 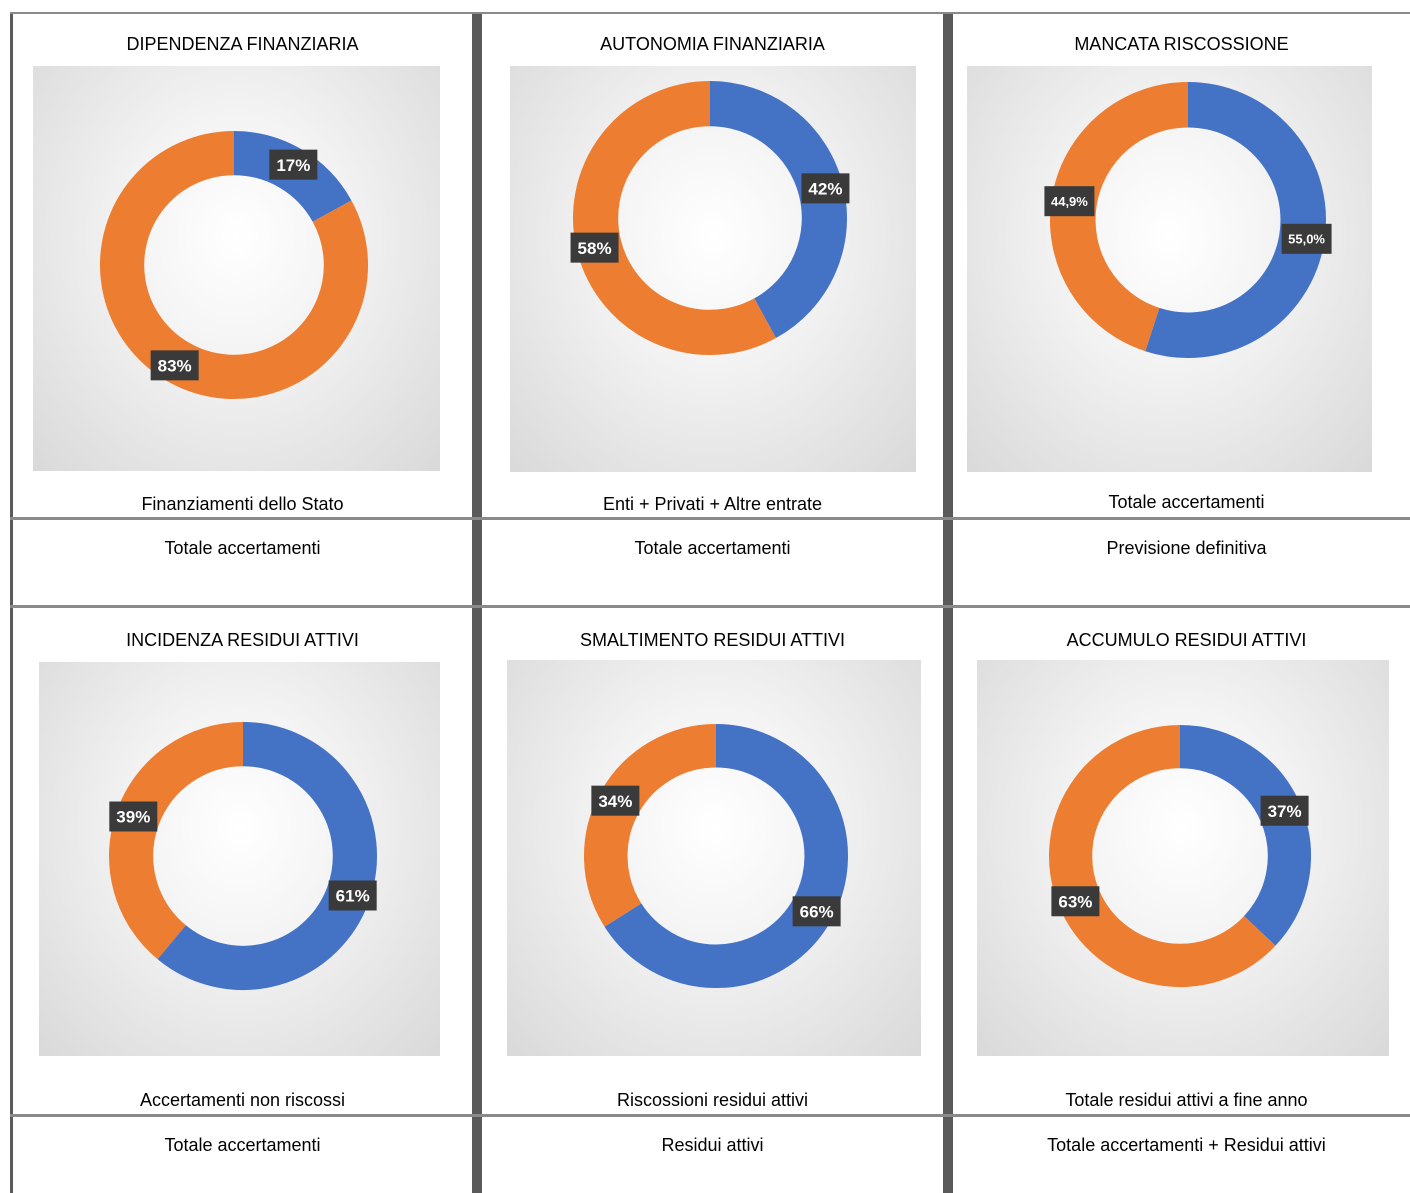 What do you see at coordinates (710, 518) in the screenshot?
I see `row-divider-1a` at bounding box center [710, 518].